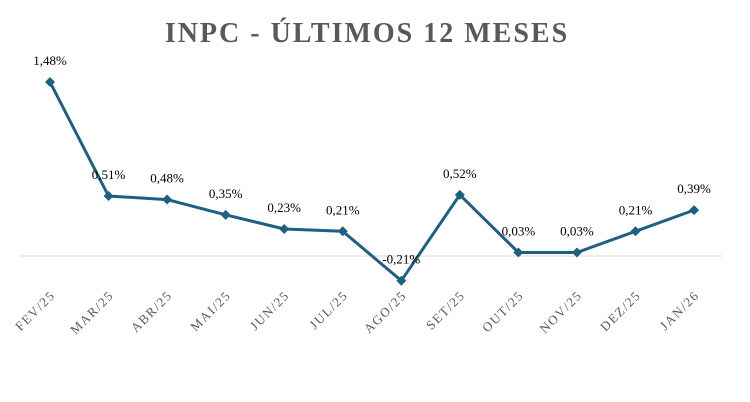  I want to click on x-tick-label: FEV/25, so click(35, 311).